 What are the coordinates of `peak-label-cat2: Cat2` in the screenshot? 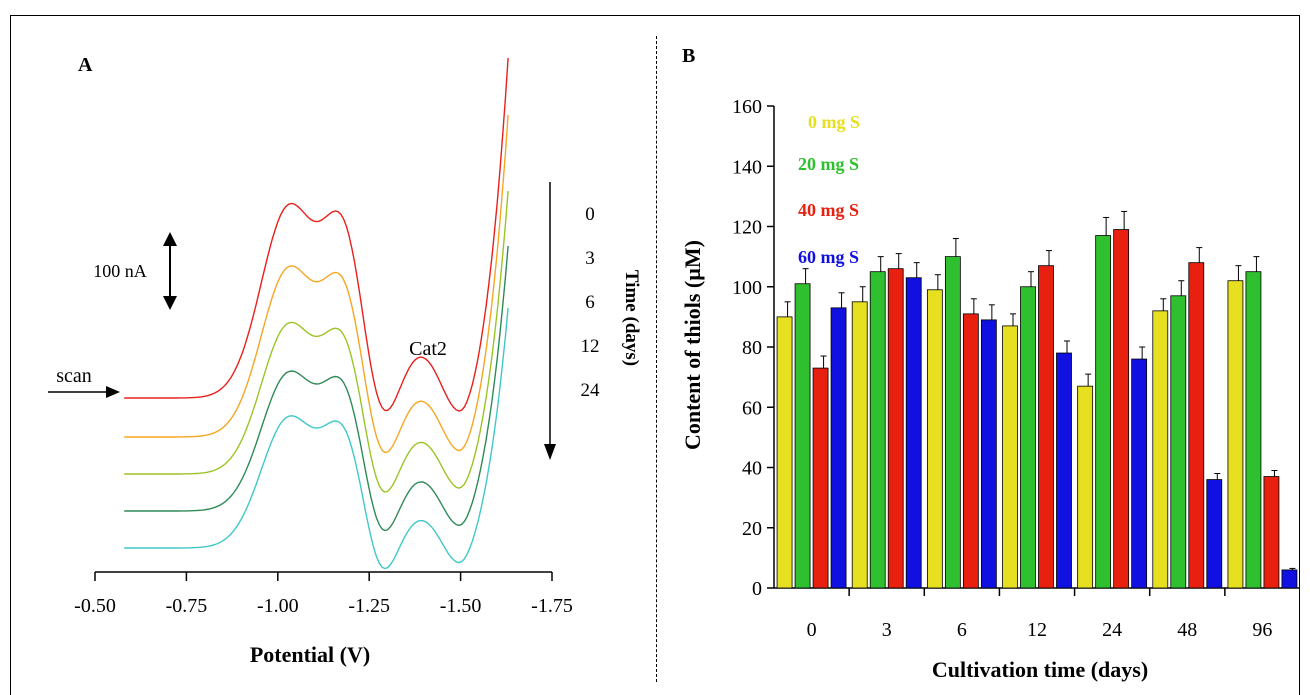 It's located at (428, 349).